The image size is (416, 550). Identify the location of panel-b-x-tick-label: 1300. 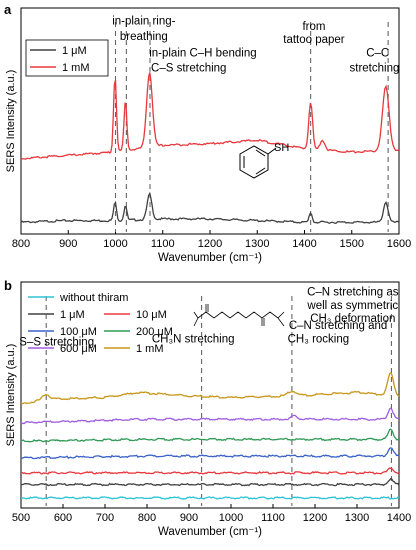
(357, 518).